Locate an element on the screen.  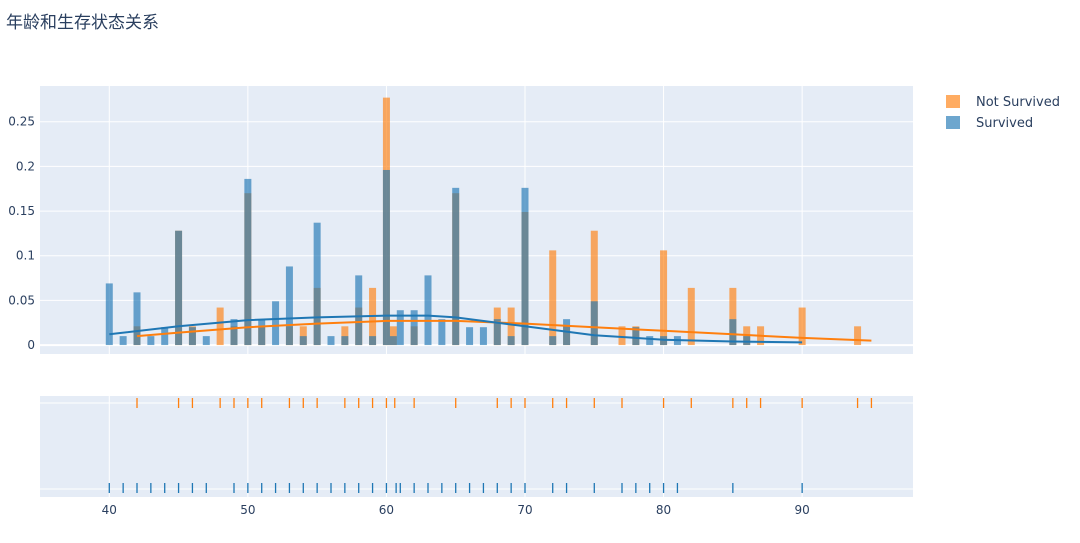
legend-swatch-not-survived is located at coordinates (953, 101).